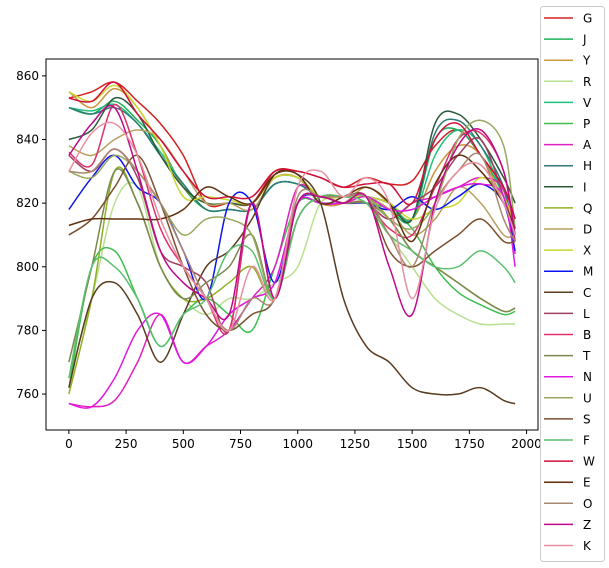 The height and width of the screenshot is (568, 609). Describe the element at coordinates (568, 145) in the screenshot. I see `legend-item-A: A` at that location.